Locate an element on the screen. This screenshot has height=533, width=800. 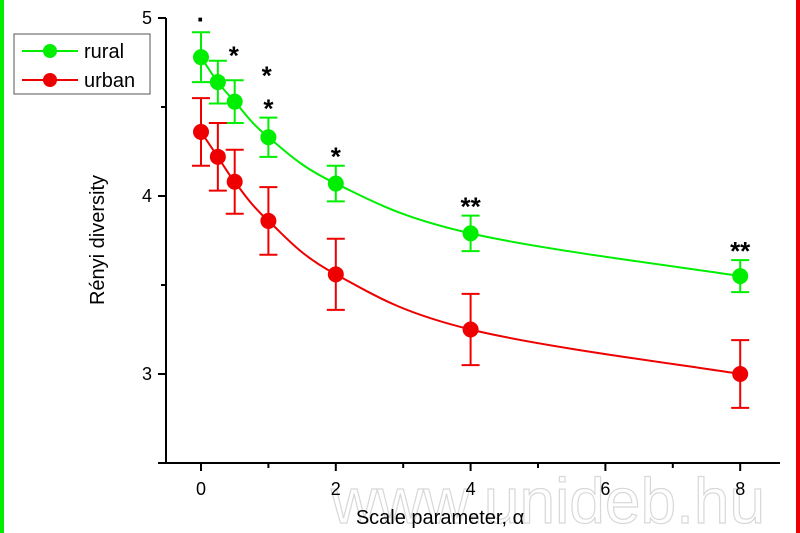
significance-mark: · is located at coordinates (201, 19).